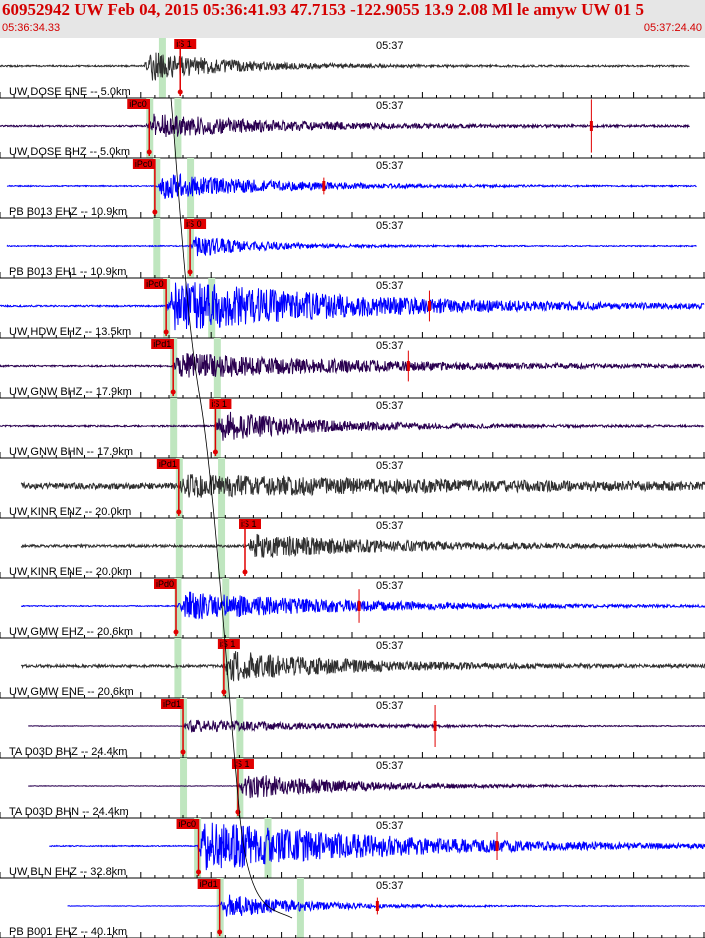 Image resolution: width=705 pixels, height=938 pixels. I want to click on trace-panel: iPd1 05:37 UW GNW BHZ -- 17.9km, so click(352, 368).